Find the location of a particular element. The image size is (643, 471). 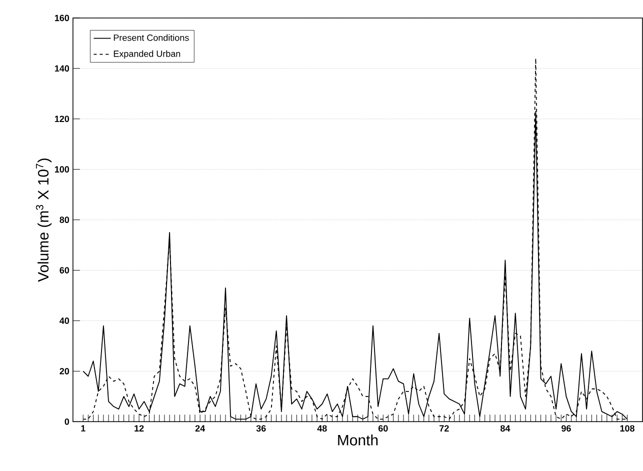

y-tick-label: 120 is located at coordinates (62, 119).